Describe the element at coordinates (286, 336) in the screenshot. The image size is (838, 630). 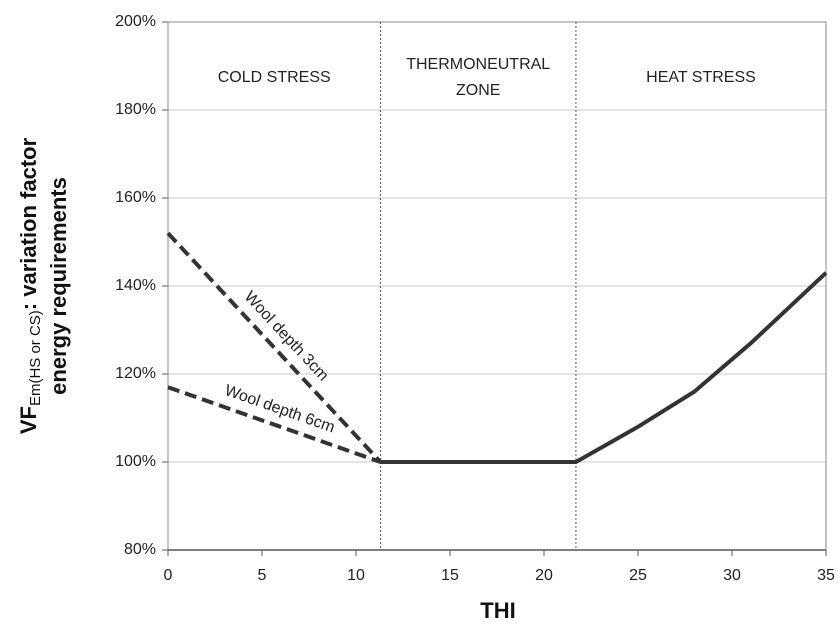
I see `series-annotation: Wool depth 3cm` at that location.